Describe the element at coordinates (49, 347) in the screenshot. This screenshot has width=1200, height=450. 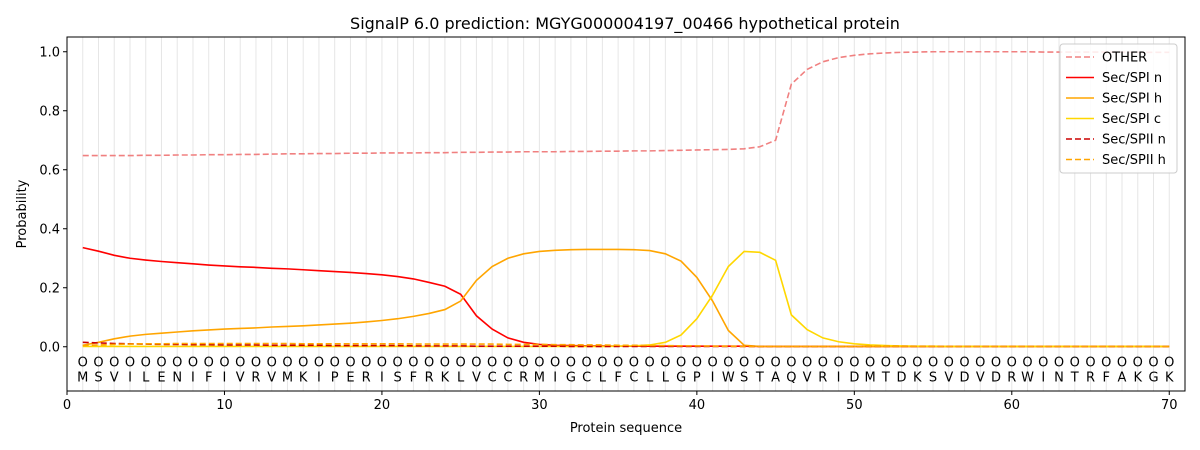
I see `y-tick-label: 0.0` at that location.